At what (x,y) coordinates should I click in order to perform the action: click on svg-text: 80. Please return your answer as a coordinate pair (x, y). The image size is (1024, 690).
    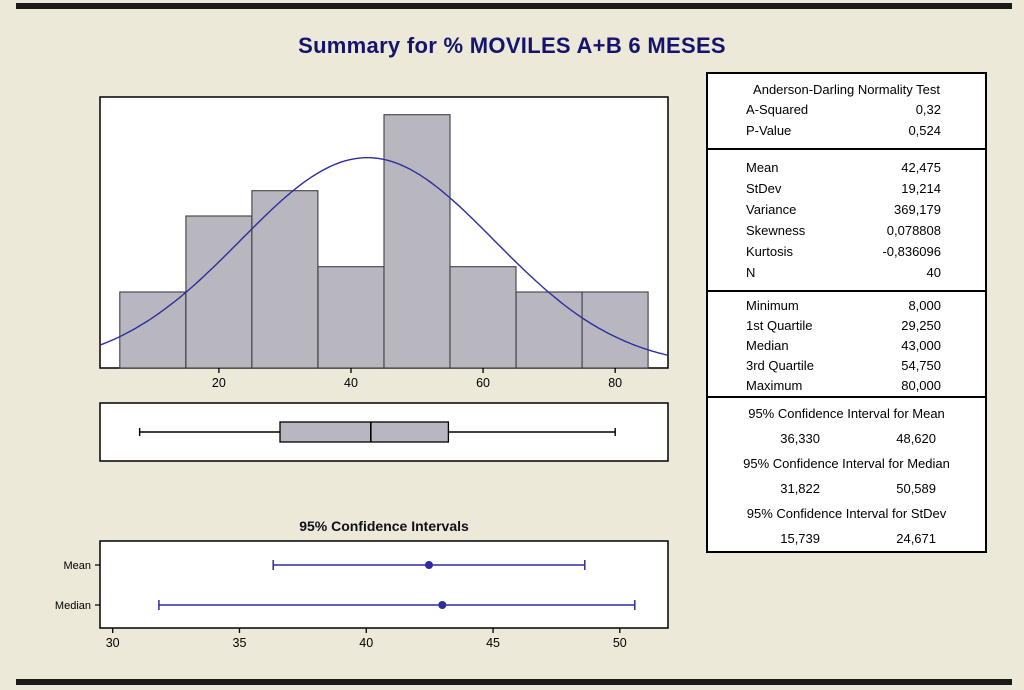
    Looking at the image, I should click on (615, 383).